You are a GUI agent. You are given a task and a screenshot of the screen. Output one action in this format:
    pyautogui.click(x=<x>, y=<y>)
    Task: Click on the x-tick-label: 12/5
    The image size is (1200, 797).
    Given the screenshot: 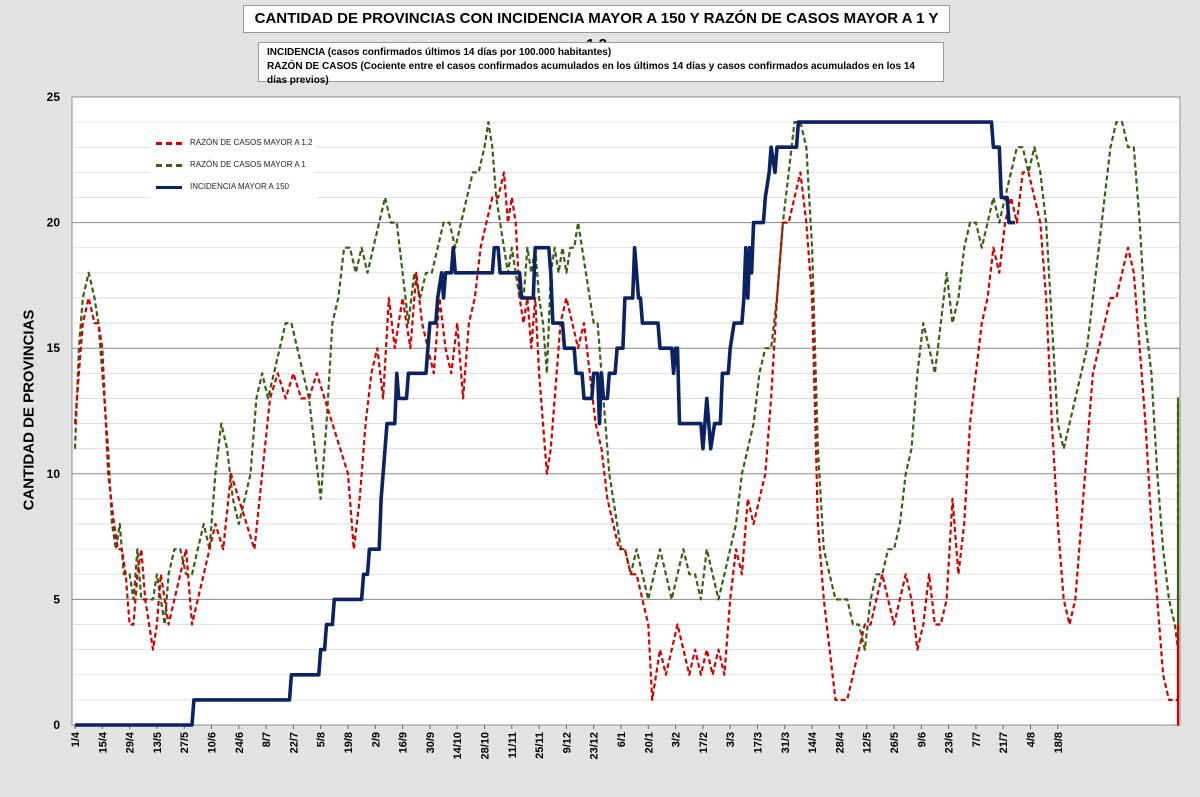 What is the action you would take?
    pyautogui.click(x=868, y=742)
    